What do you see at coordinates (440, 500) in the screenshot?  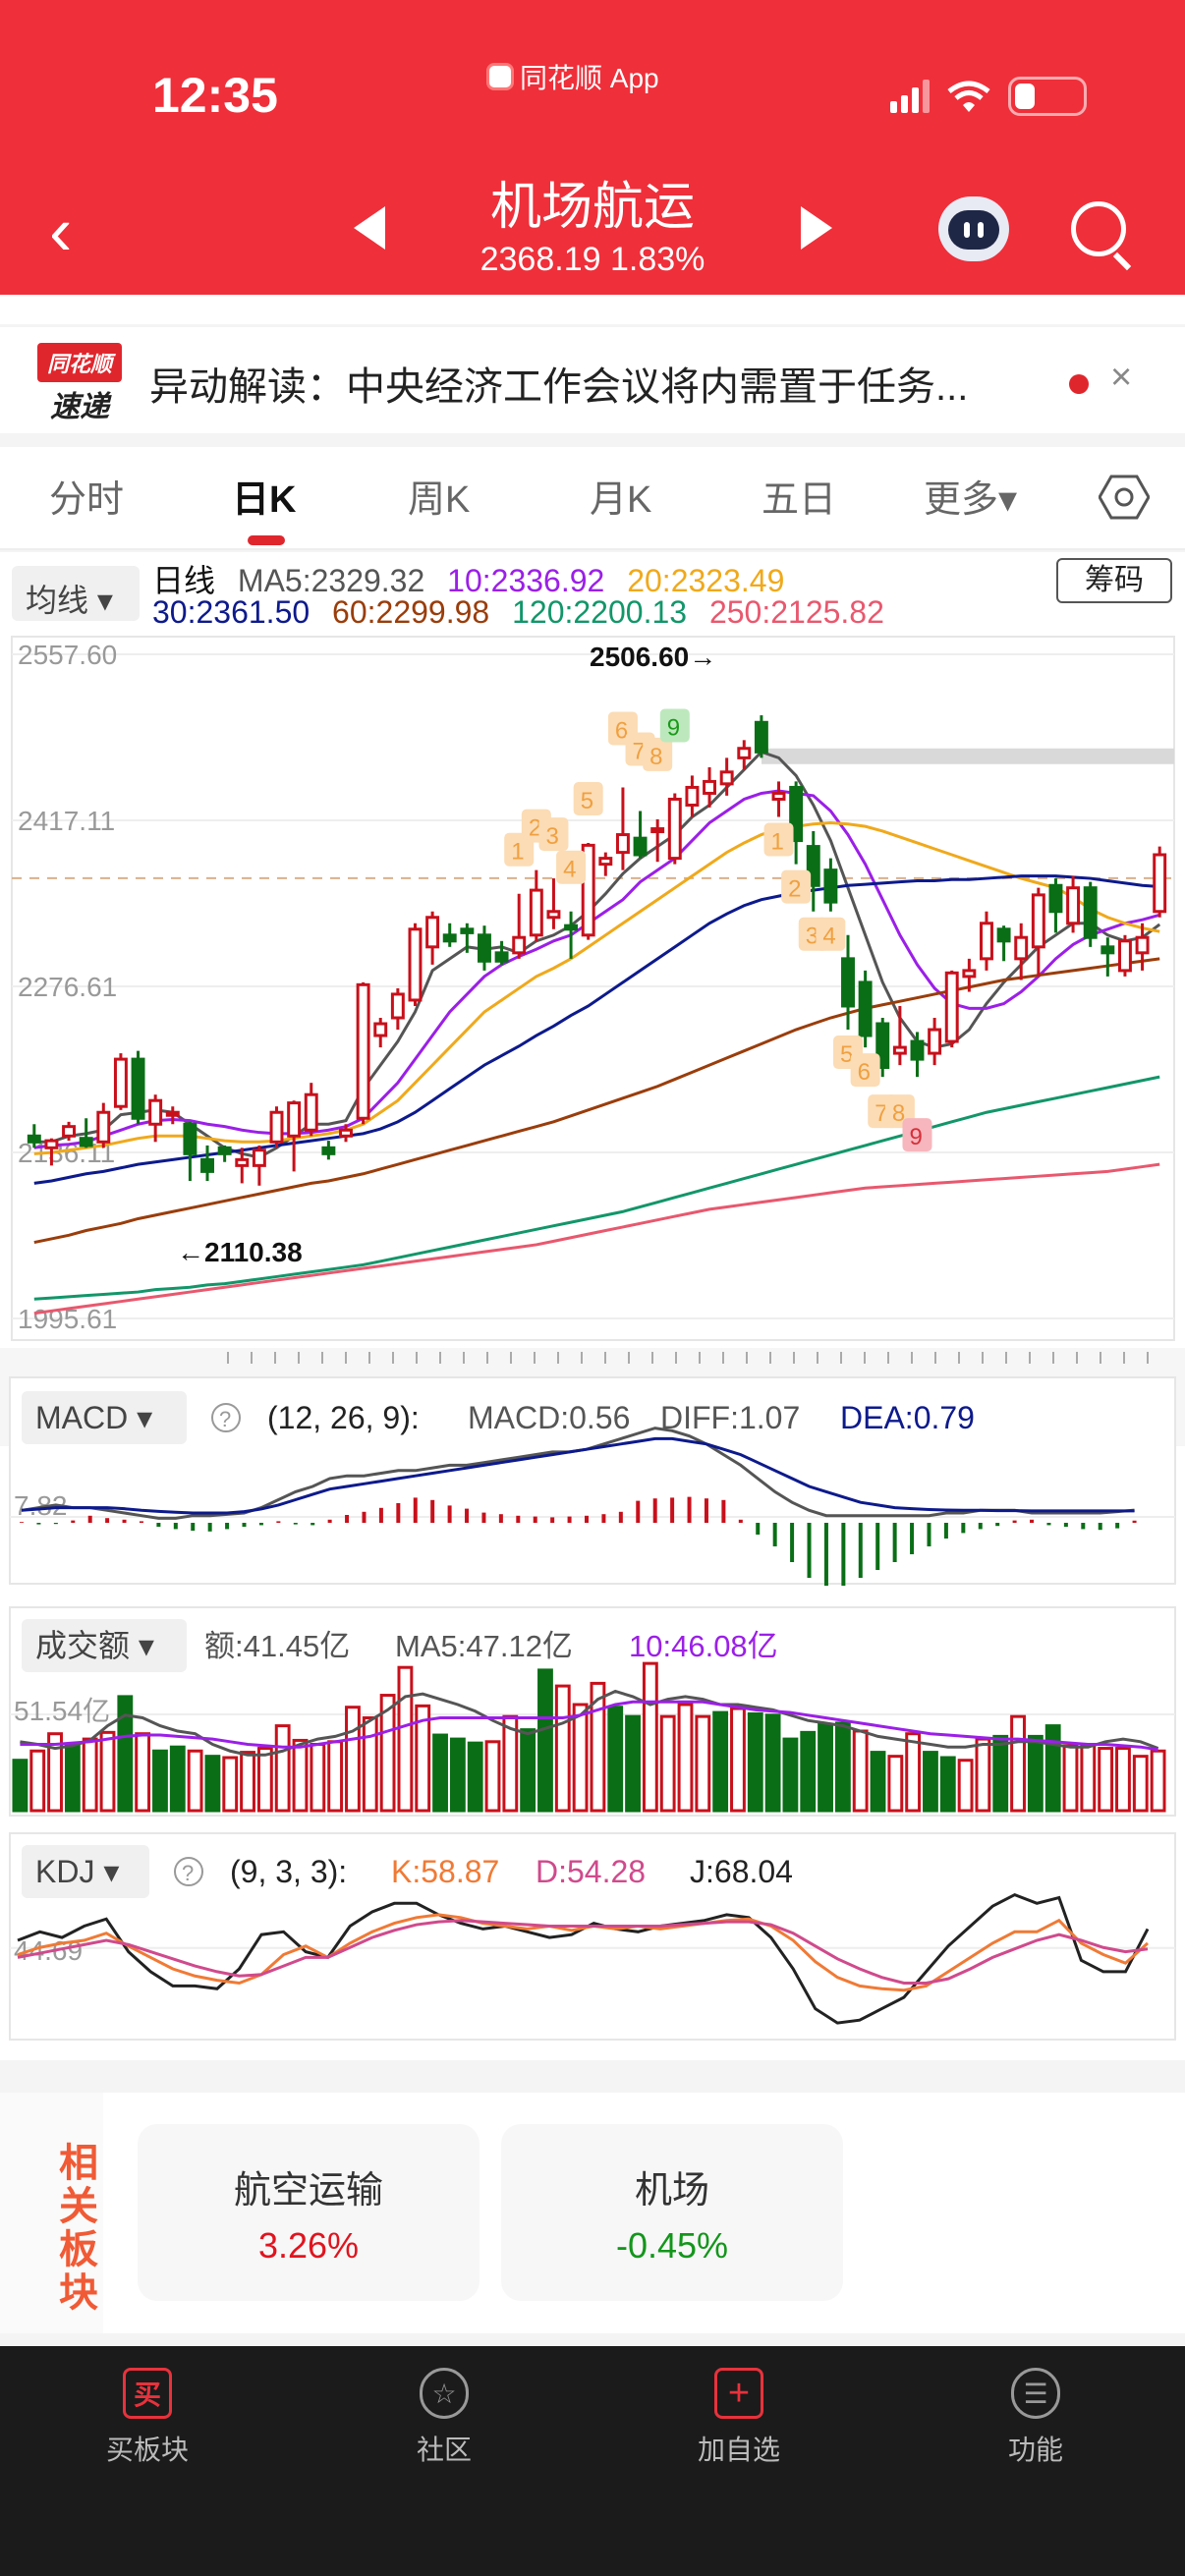 I see `tab-weekly-k: 周K` at bounding box center [440, 500].